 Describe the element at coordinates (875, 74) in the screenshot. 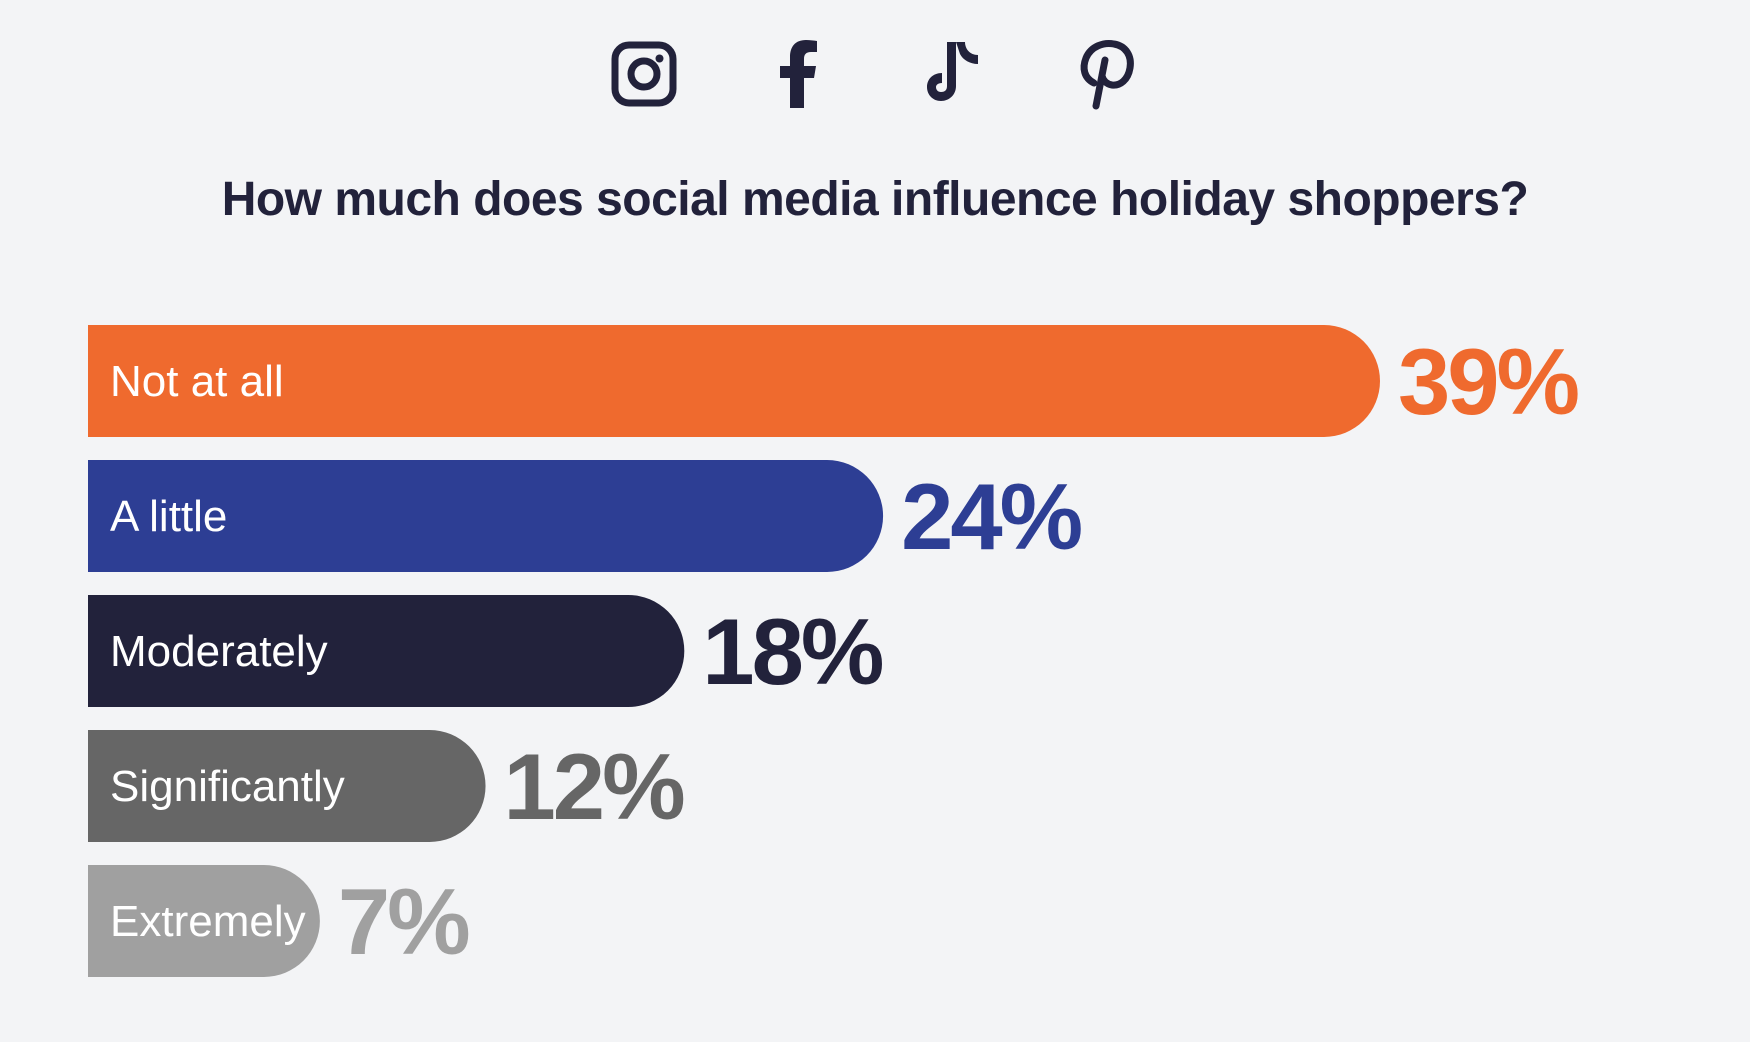

I see `social-icons-row` at that location.